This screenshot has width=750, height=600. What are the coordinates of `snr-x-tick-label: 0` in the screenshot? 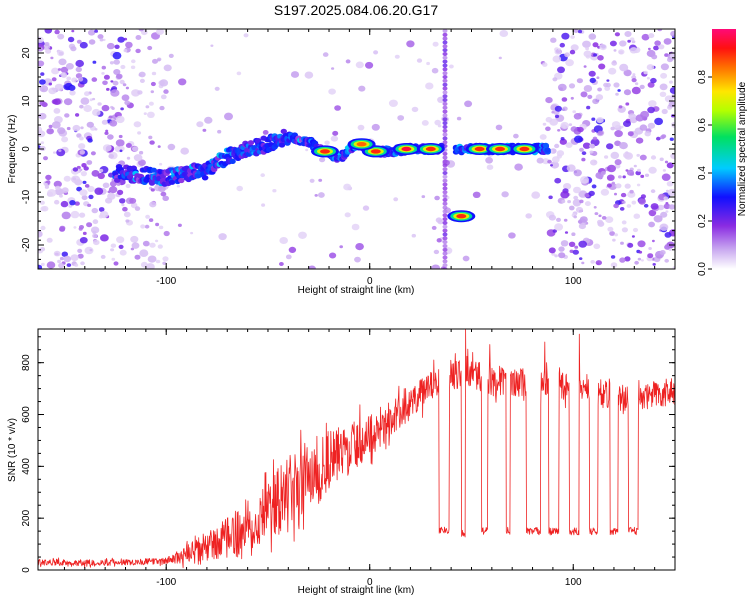 It's located at (370, 582).